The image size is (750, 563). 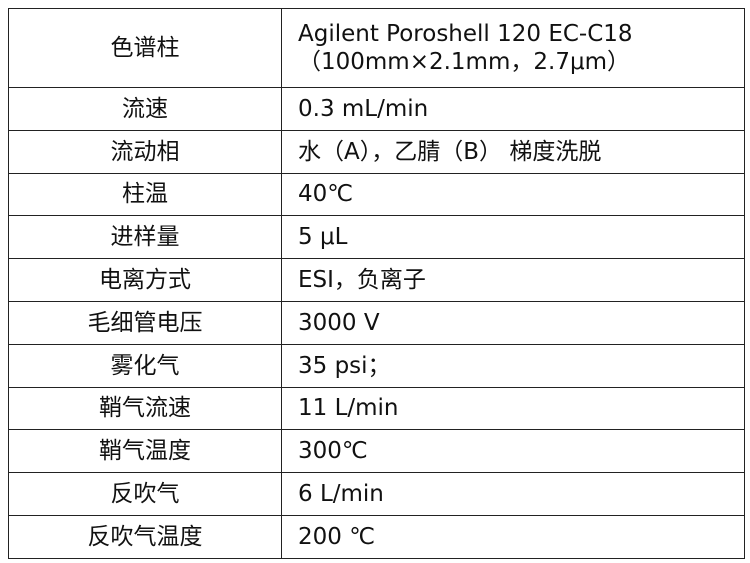 What do you see at coordinates (464, 62) in the screenshot?
I see `value-line: （100mm×2.1mm，2.7μm）` at bounding box center [464, 62].